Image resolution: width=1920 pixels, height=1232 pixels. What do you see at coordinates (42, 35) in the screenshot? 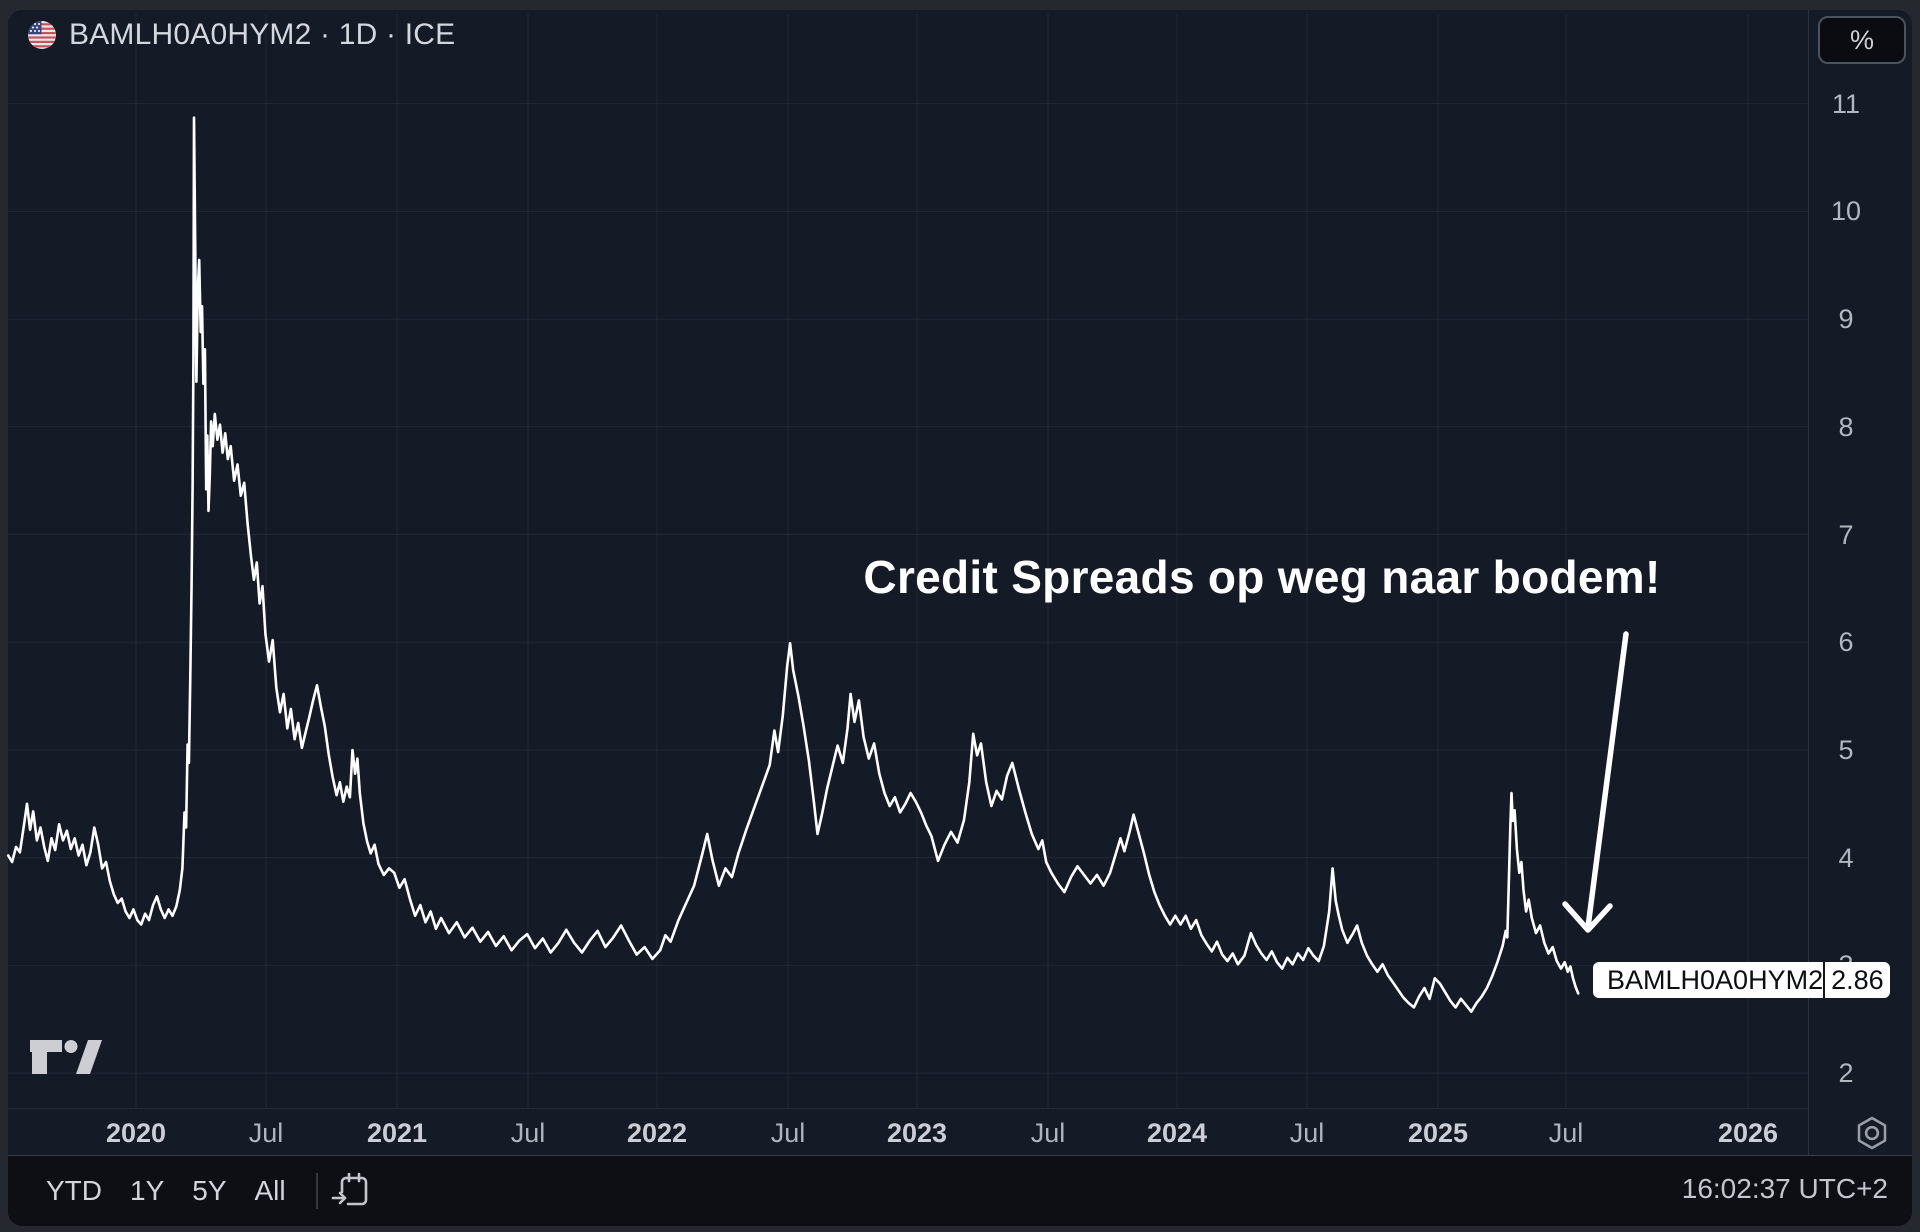
I see `us-flag-icon` at bounding box center [42, 35].